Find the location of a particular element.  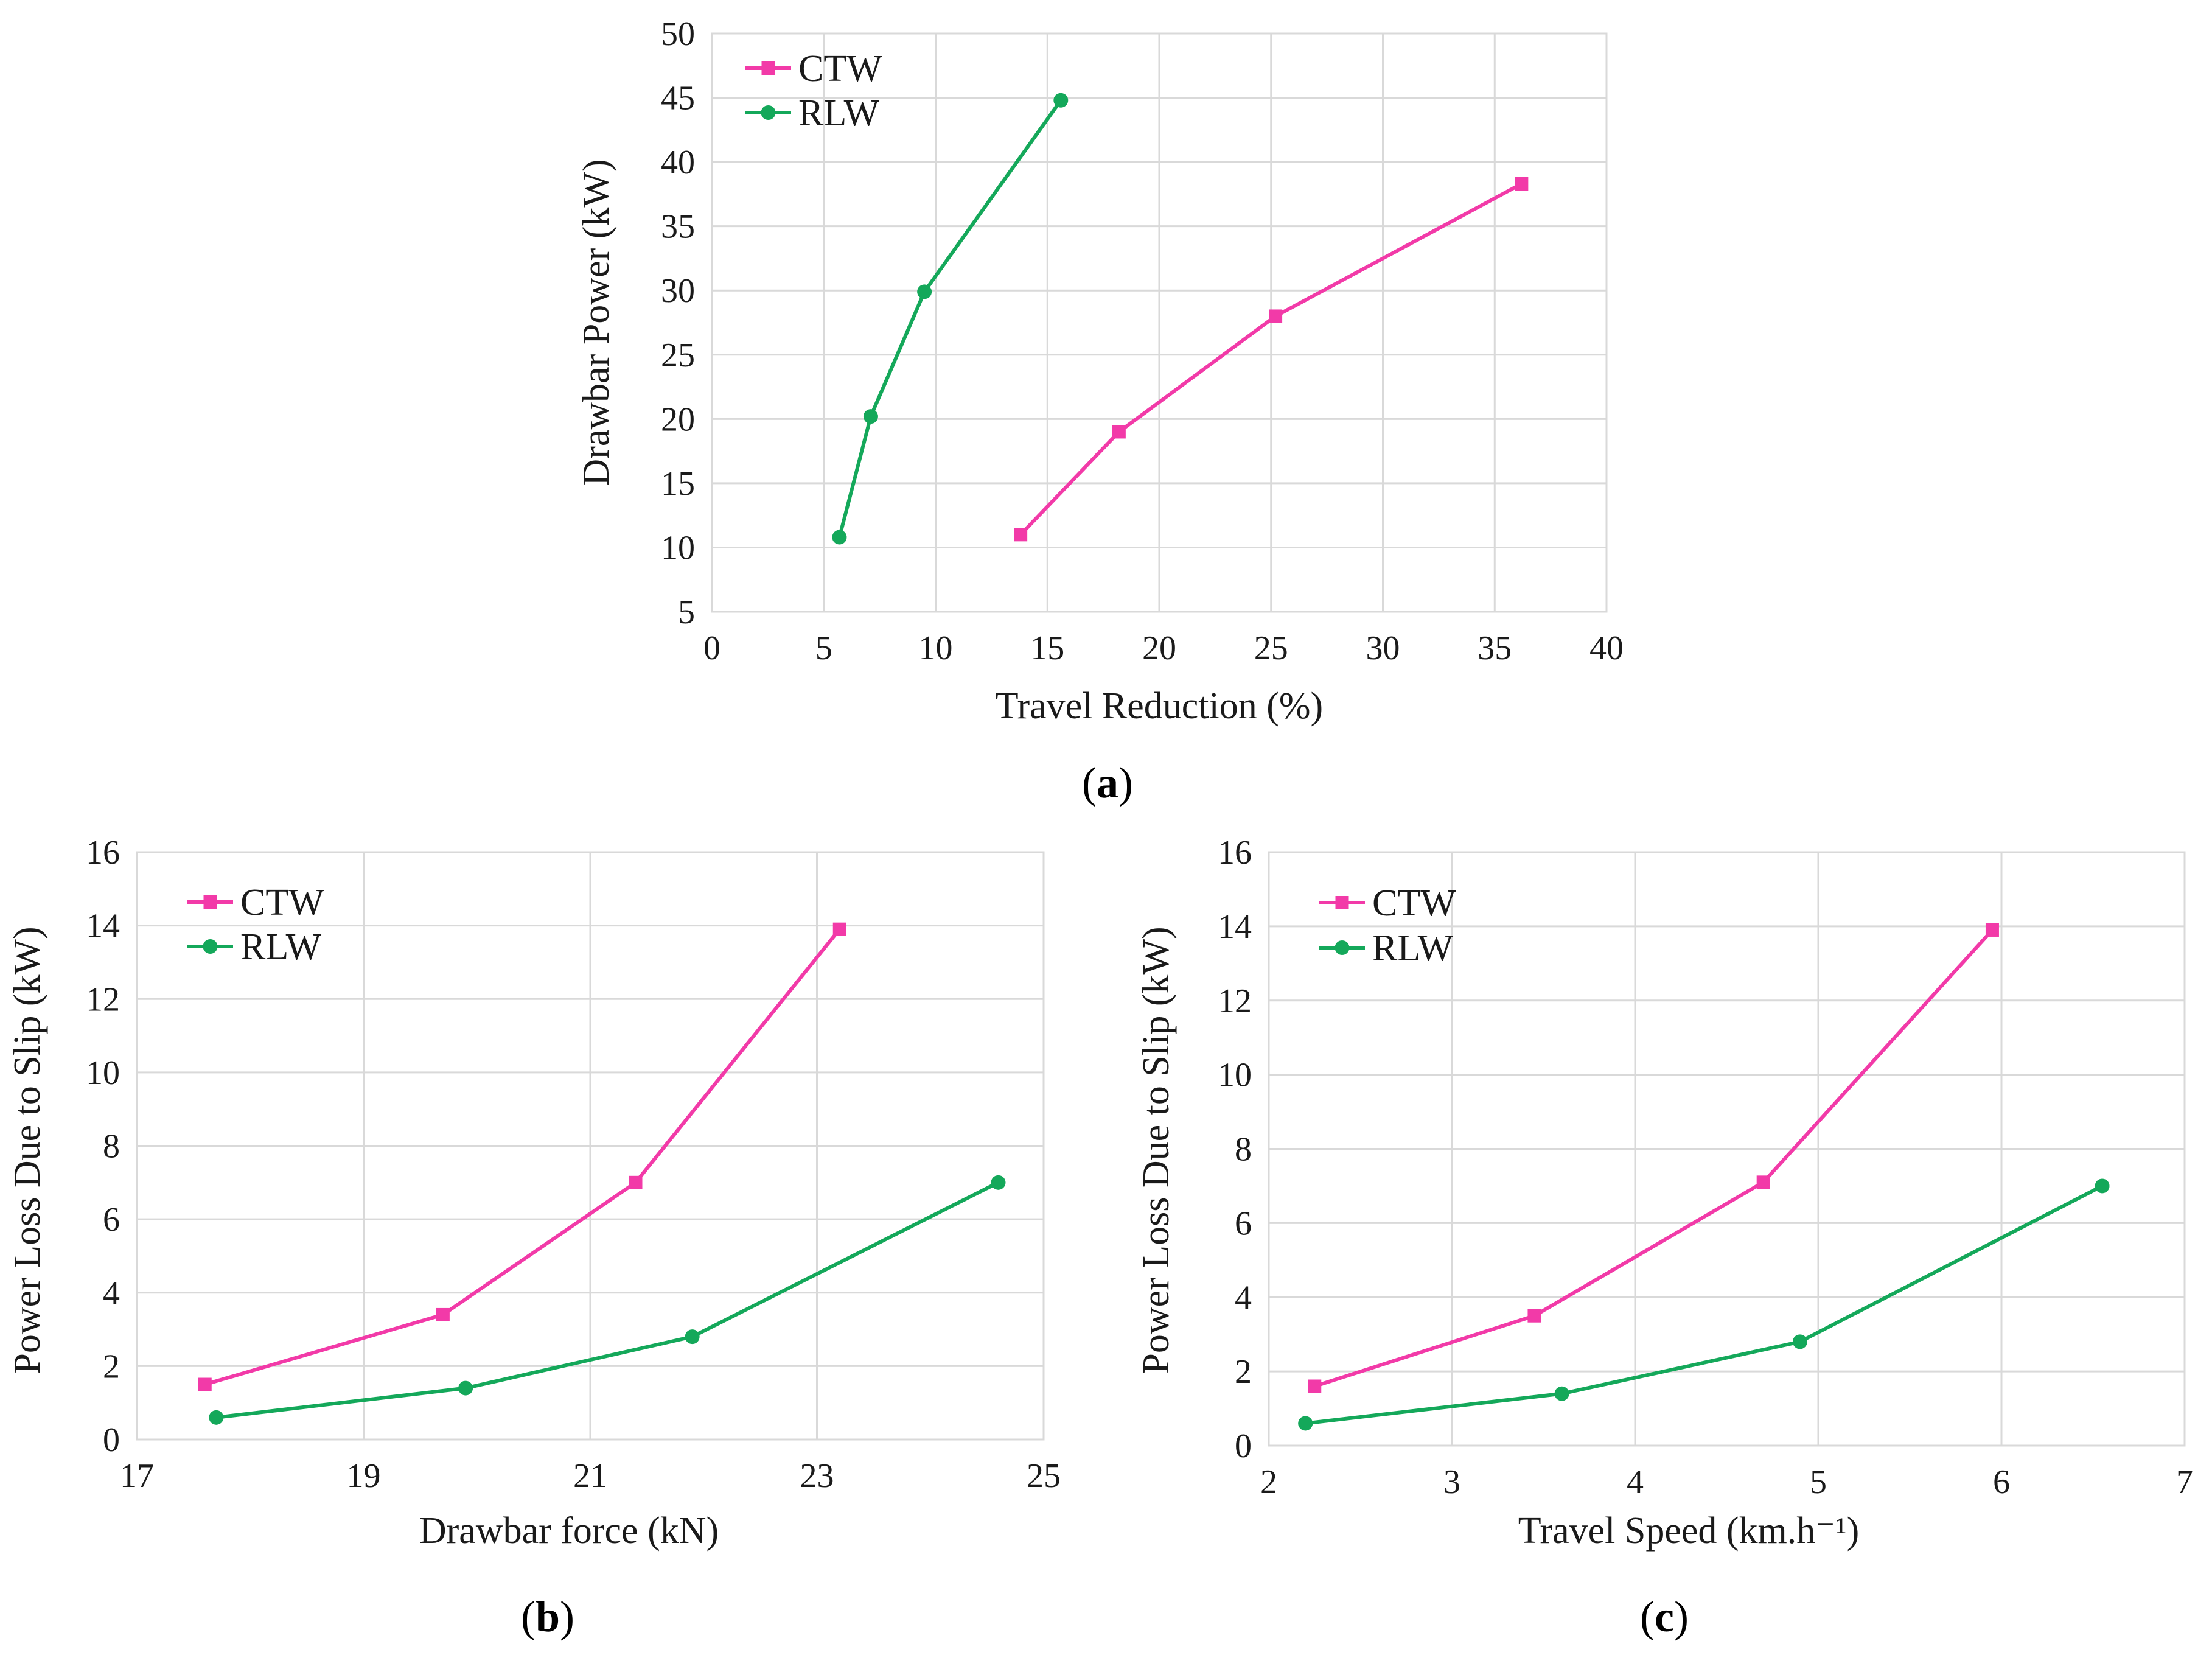

x-tick-label: 35 is located at coordinates (1495, 648).